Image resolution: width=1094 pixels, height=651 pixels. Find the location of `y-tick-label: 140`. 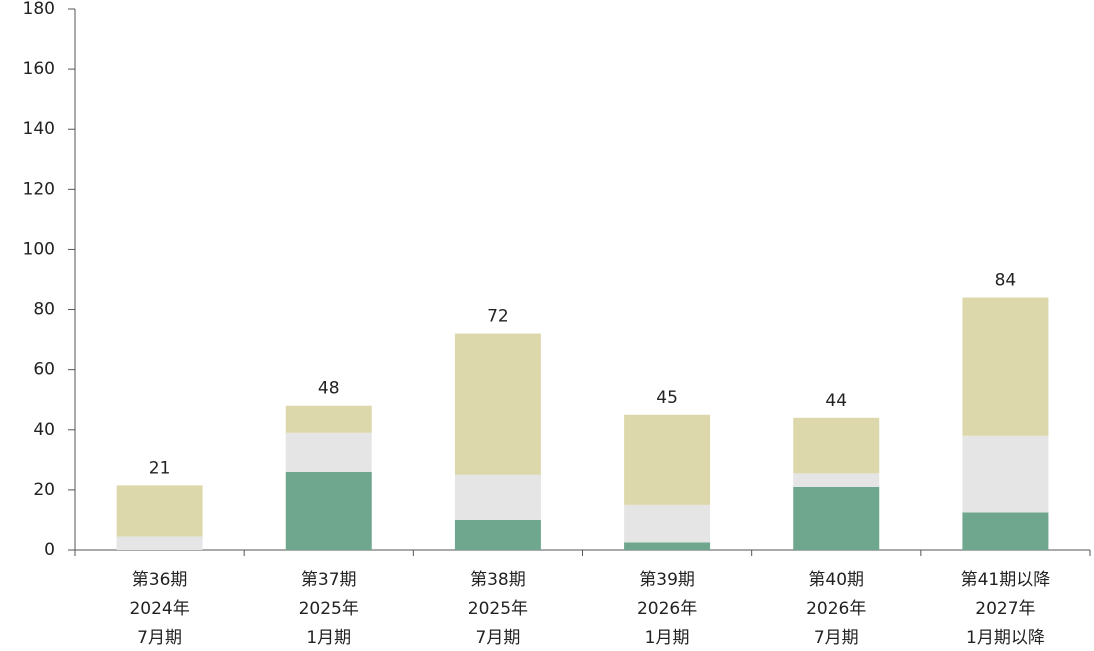

y-tick-label: 140 is located at coordinates (39, 129).